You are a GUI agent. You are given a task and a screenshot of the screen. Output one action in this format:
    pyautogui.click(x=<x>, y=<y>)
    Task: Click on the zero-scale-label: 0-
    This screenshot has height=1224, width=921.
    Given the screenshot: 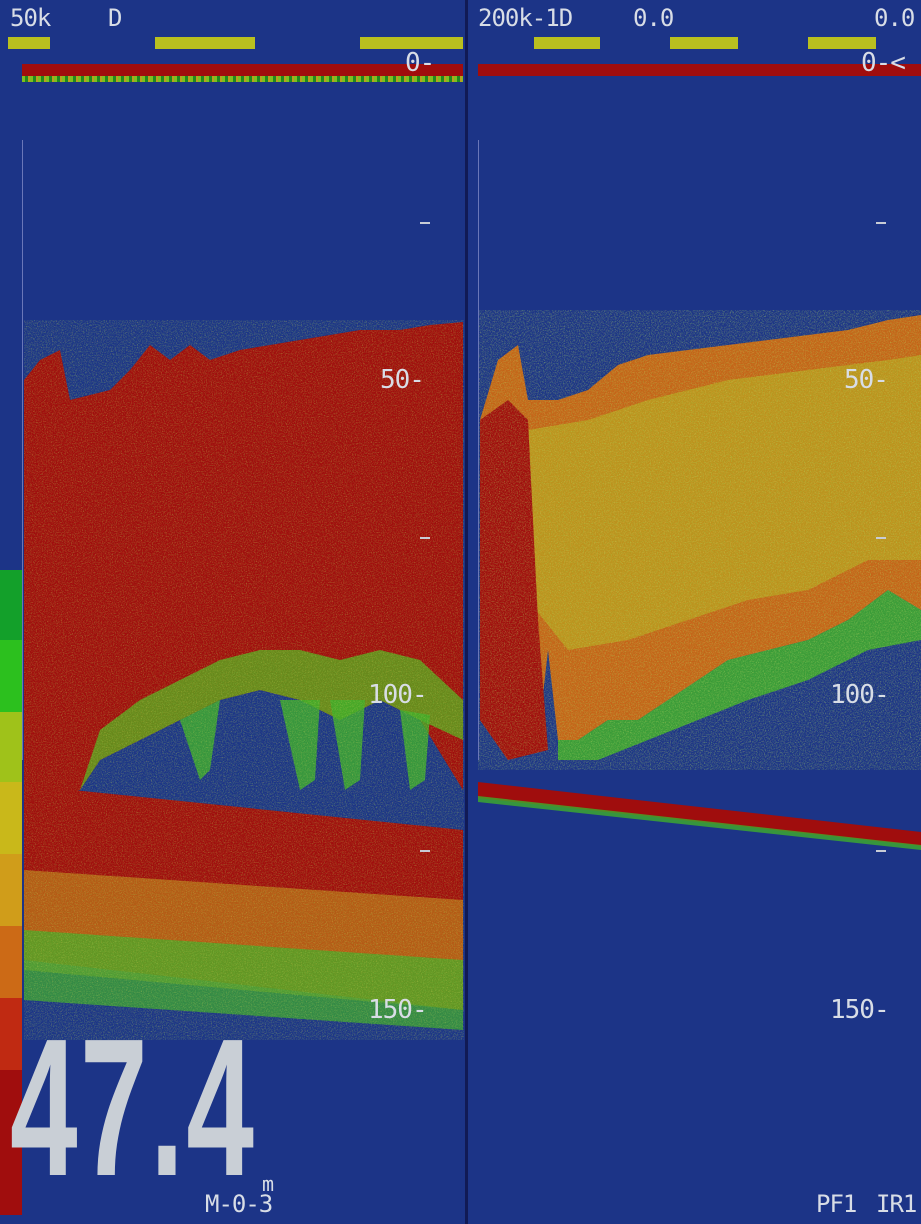 What is the action you would take?
    pyautogui.click(x=420, y=63)
    